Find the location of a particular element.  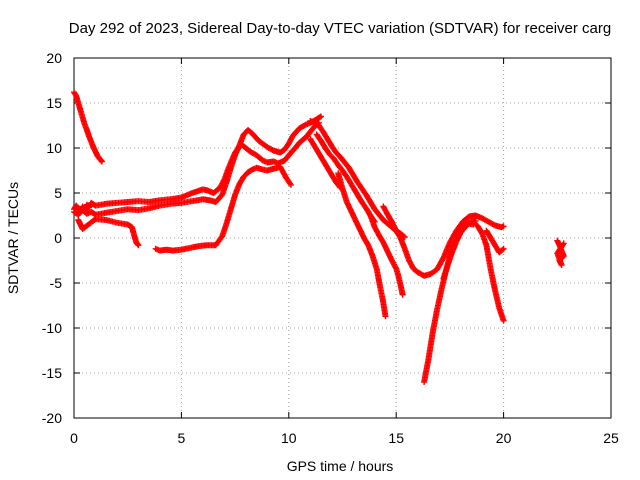

y-tick-label: -15 is located at coordinates (52, 373).